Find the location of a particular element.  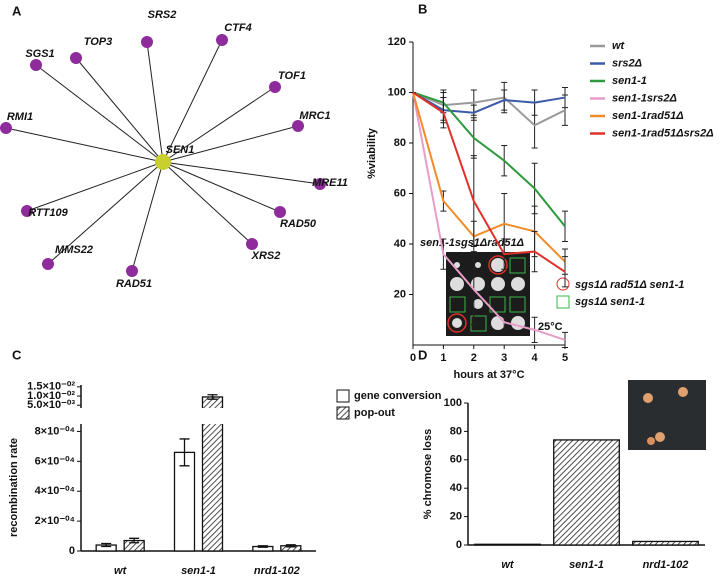

legend-label: sen1-1 is located at coordinates (629, 81).